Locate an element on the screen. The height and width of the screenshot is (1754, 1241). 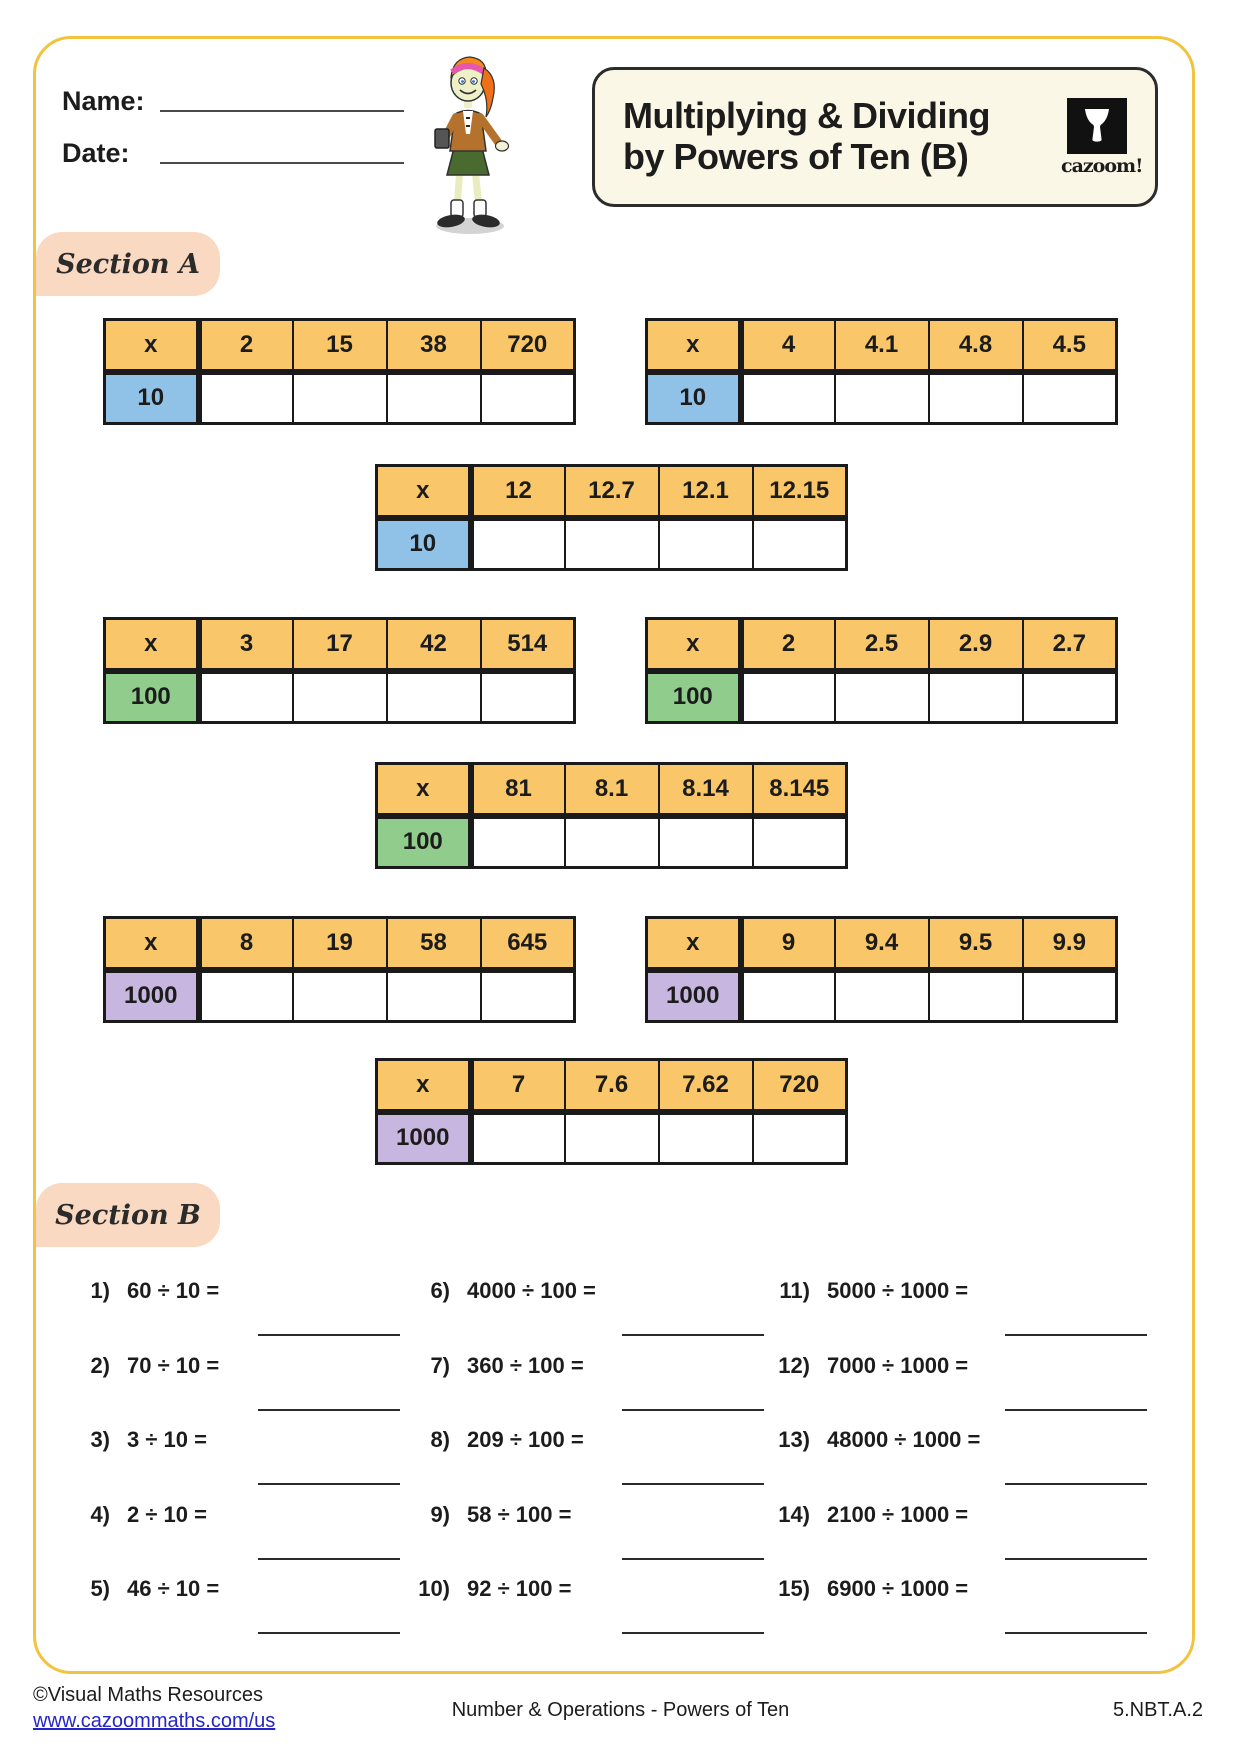
problem-expression: 60 ÷ 10 = is located at coordinates (173, 1290).